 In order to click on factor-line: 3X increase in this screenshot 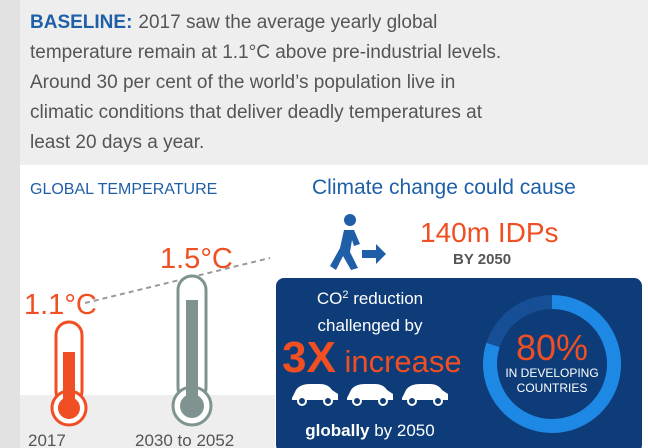, I will do `click(372, 357)`.